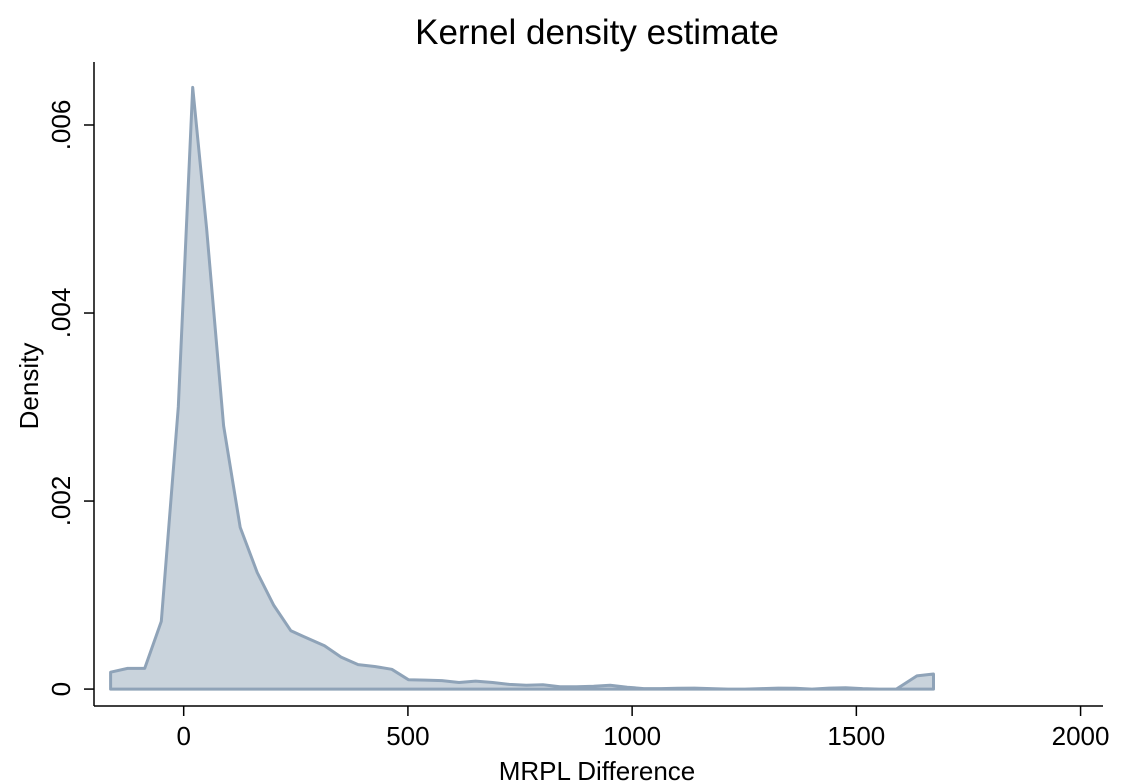 This screenshot has height=783, width=1122. I want to click on y-axis-label: Density, so click(29, 386).